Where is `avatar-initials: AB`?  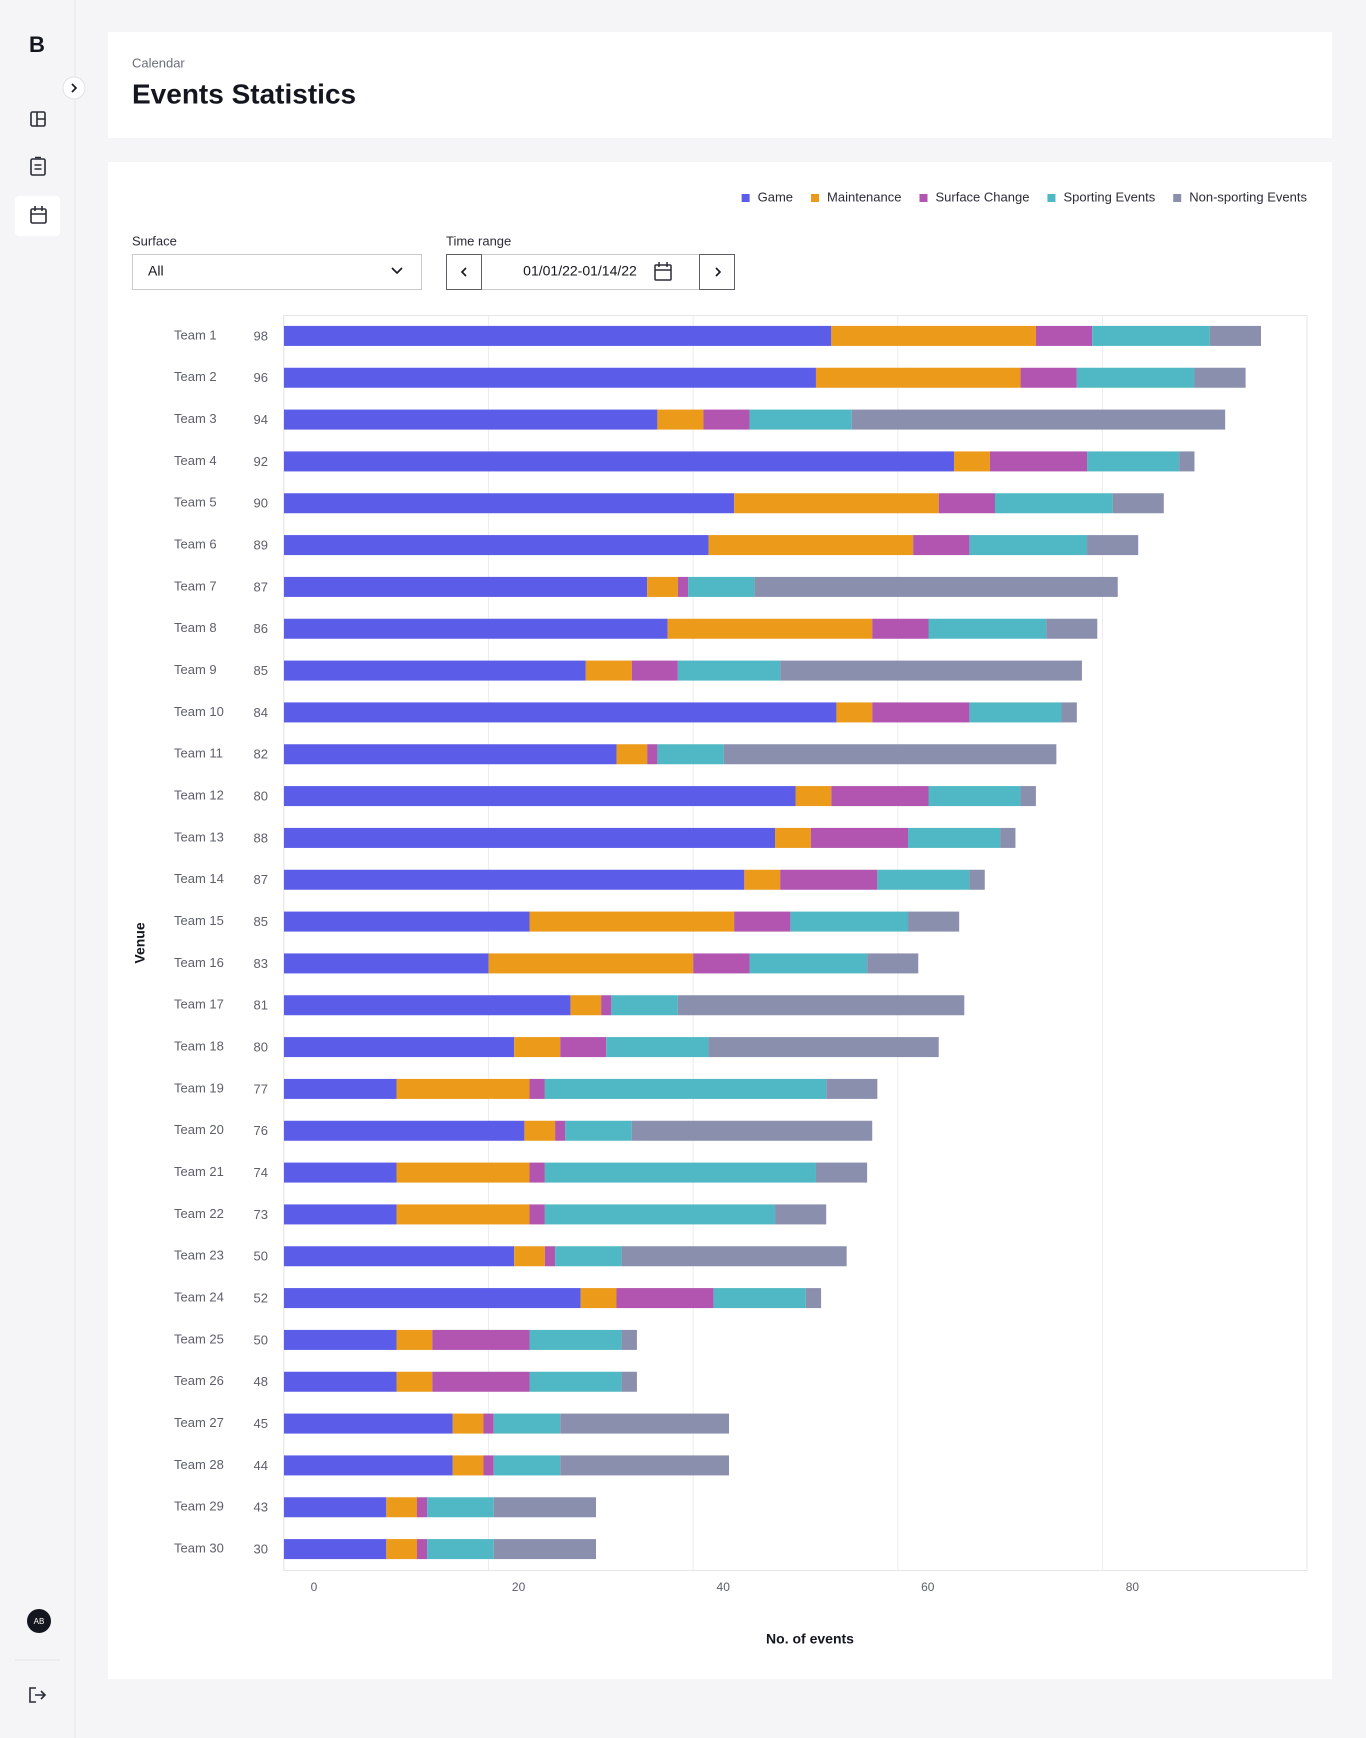
avatar-initials: AB is located at coordinates (39, 1621).